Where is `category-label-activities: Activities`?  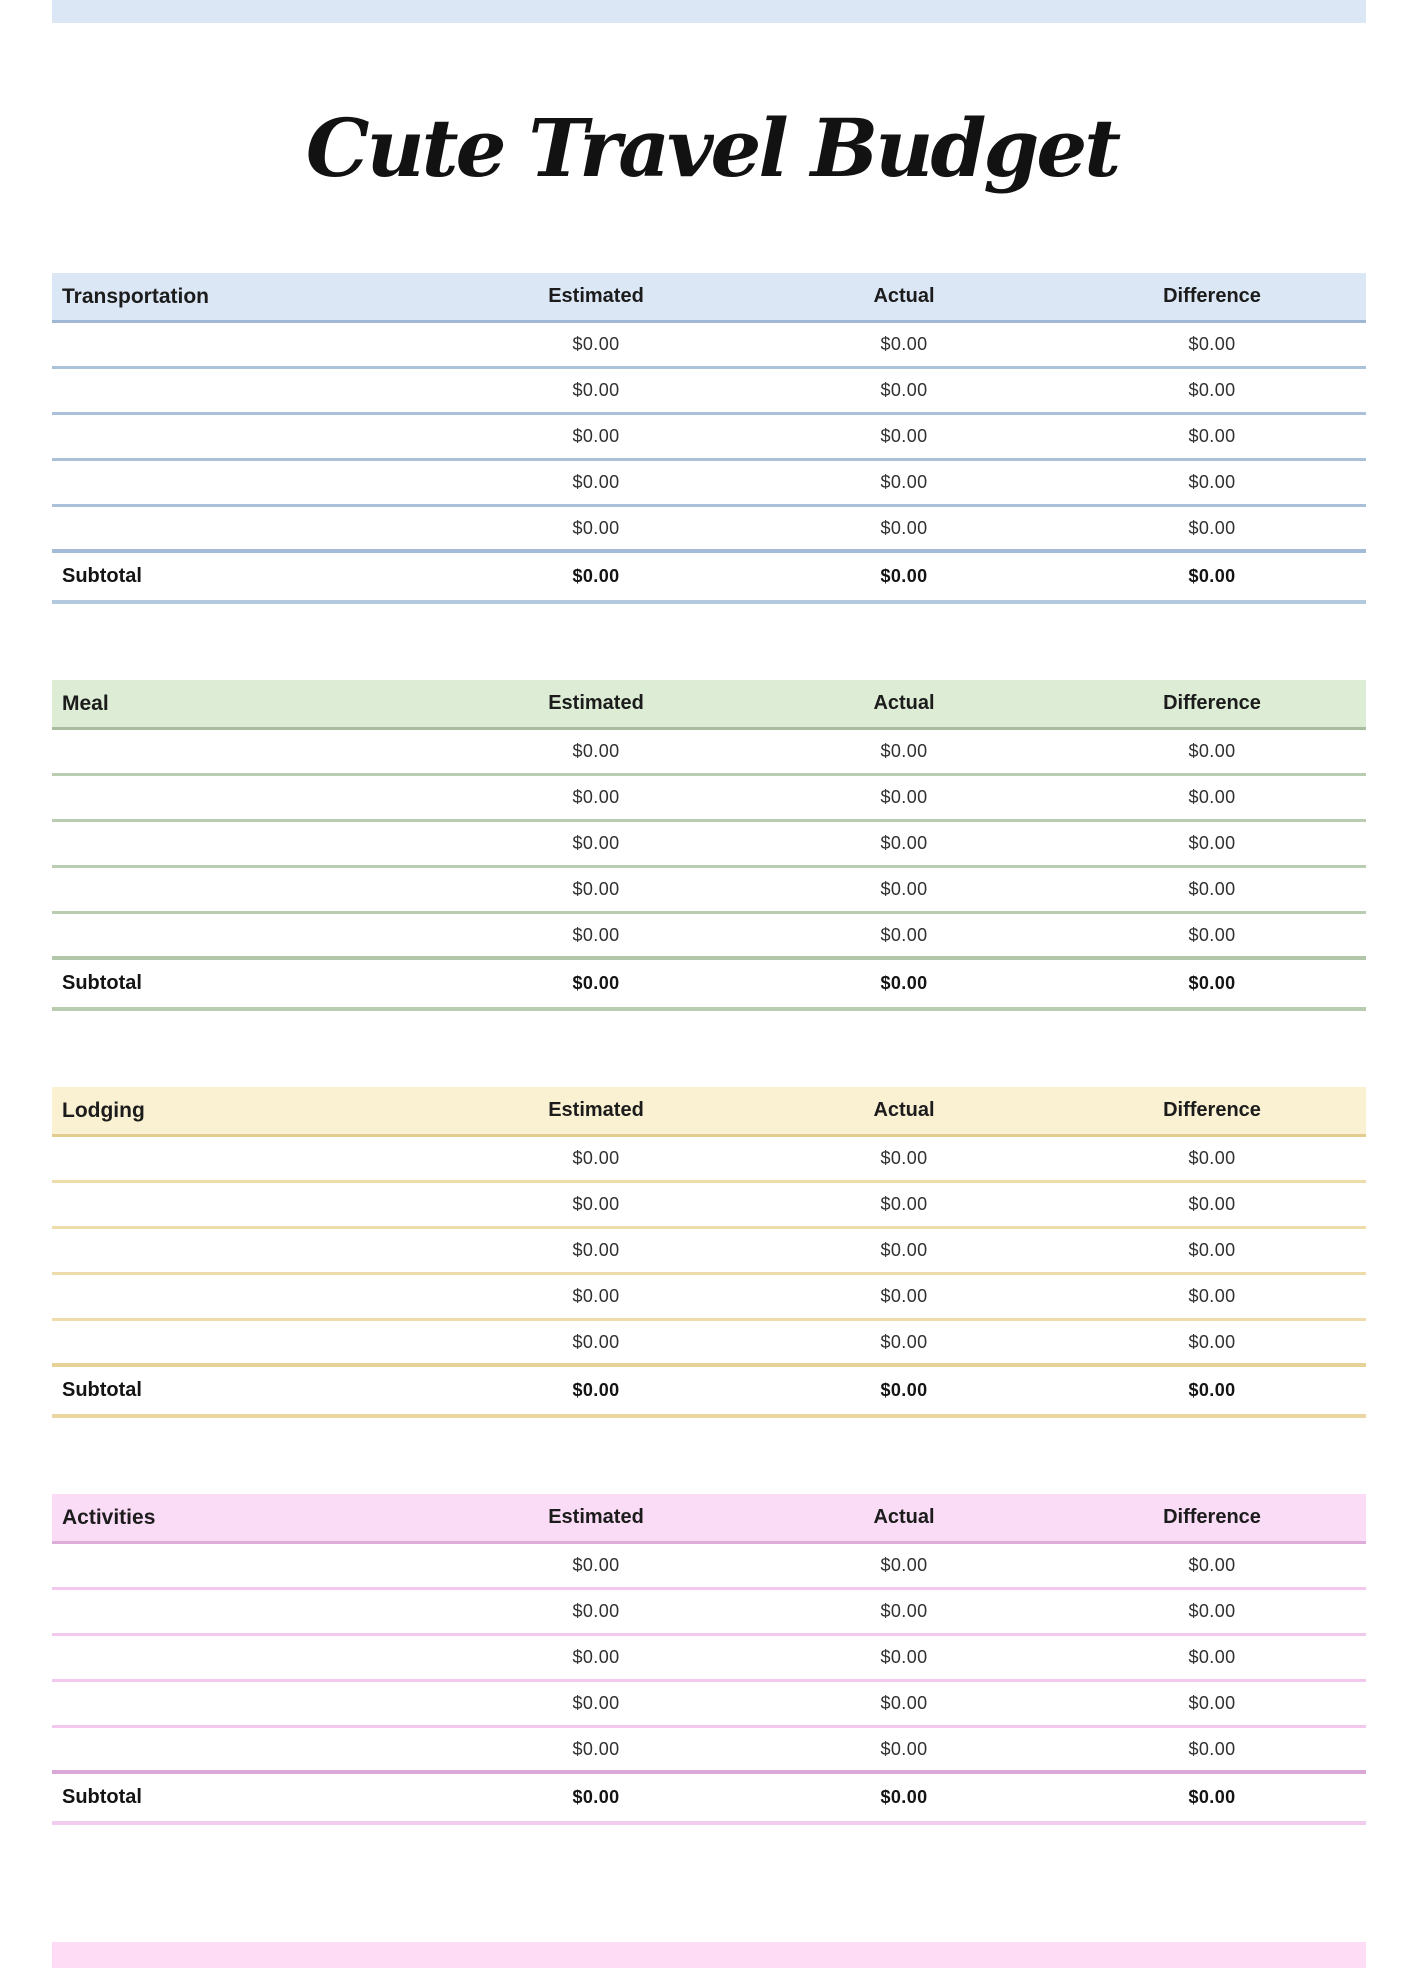
category-label-activities: Activities is located at coordinates (109, 1517).